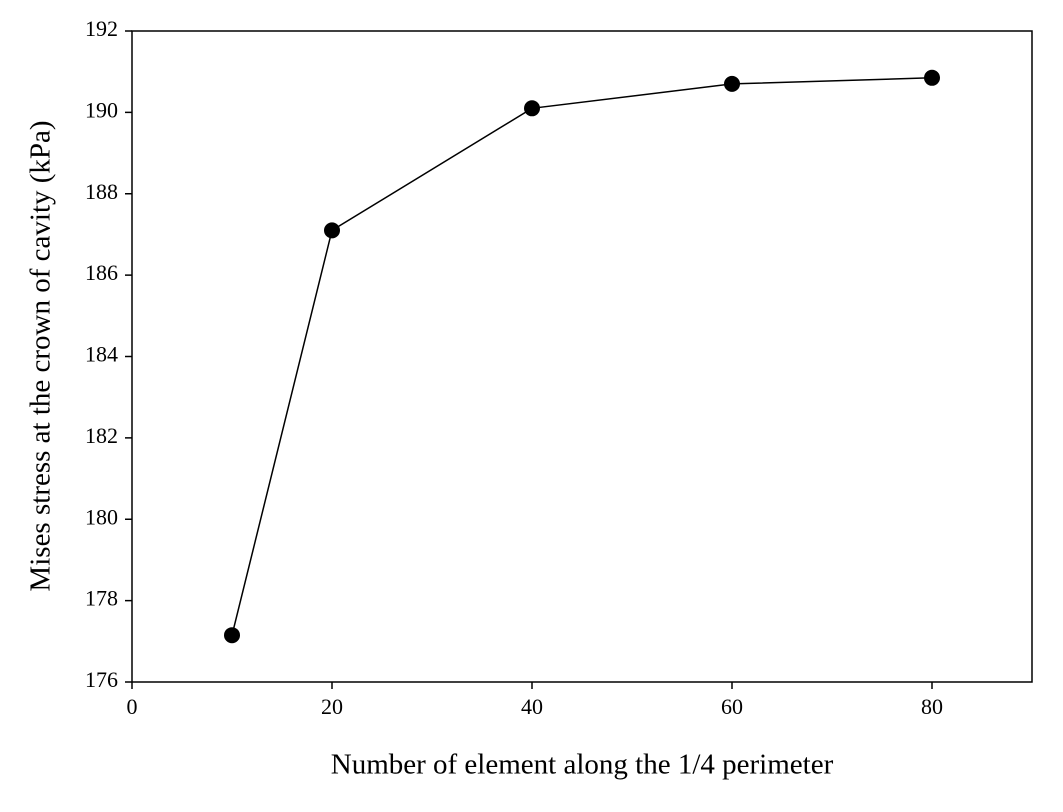 Image resolution: width=1063 pixels, height=812 pixels. Describe the element at coordinates (101, 272) in the screenshot. I see `y-tick-label: 186` at that location.